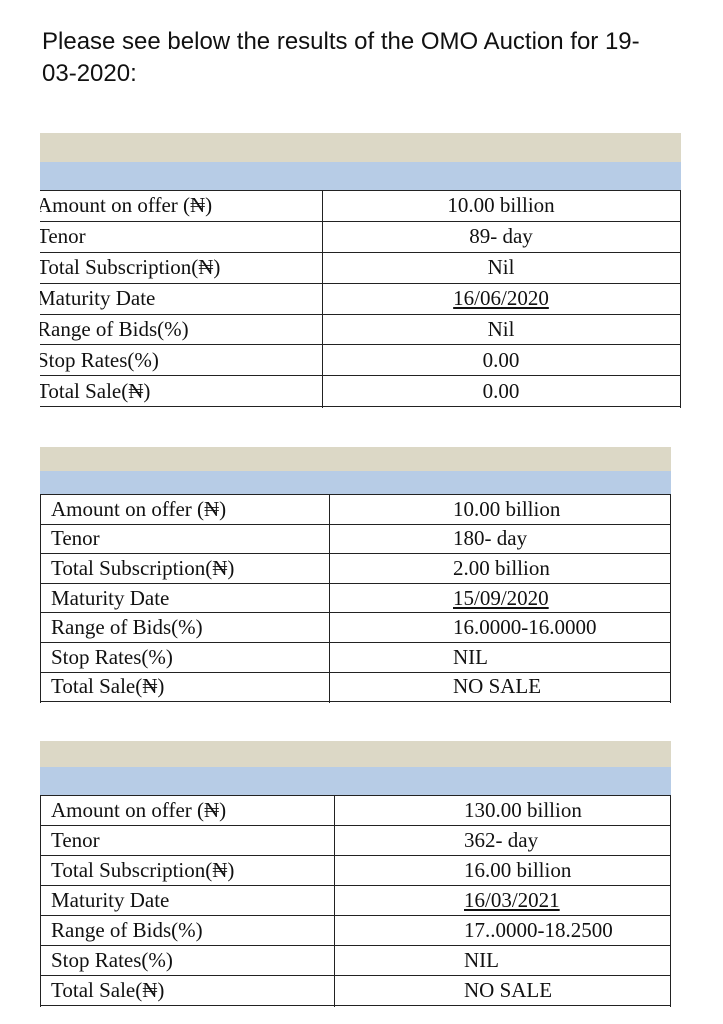 Image resolution: width=723 pixels, height=1024 pixels. Describe the element at coordinates (518, 870) in the screenshot. I see `row-value: 16.00 billion` at that location.